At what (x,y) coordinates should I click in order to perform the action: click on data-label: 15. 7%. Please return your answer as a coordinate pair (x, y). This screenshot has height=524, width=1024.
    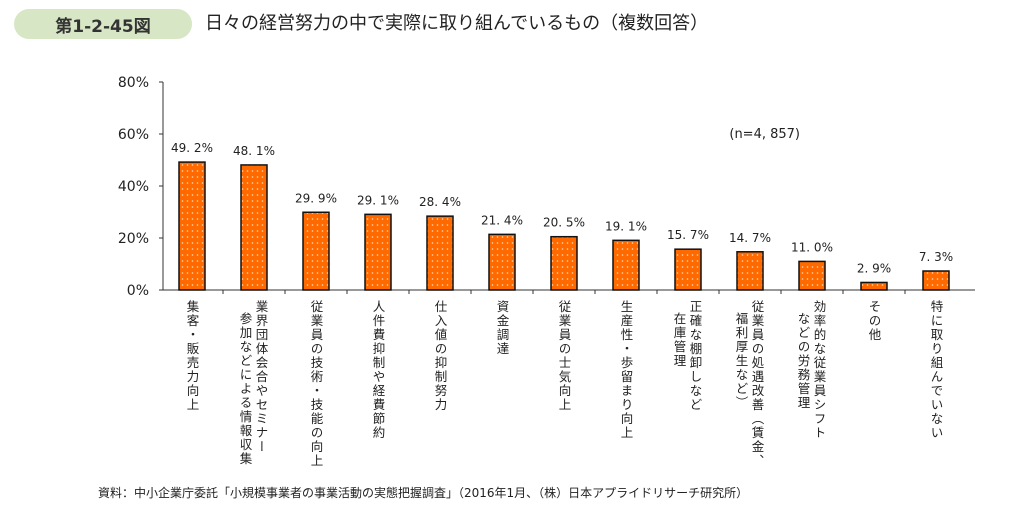
    Looking at the image, I should click on (688, 235).